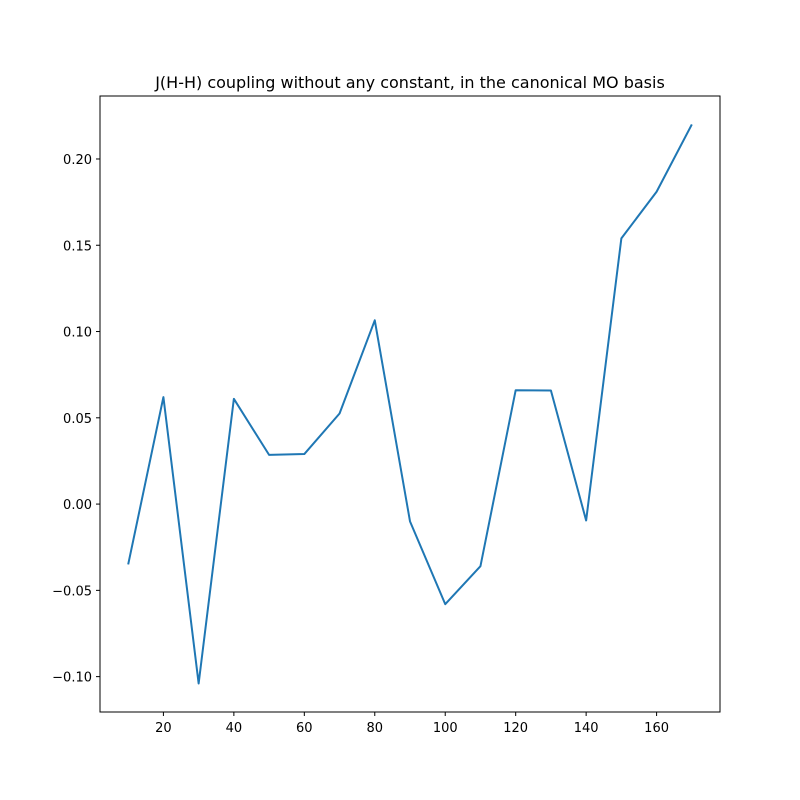 Image resolution: width=800 pixels, height=800 pixels. Describe the element at coordinates (656, 728) in the screenshot. I see `x-tick-label: 160` at that location.